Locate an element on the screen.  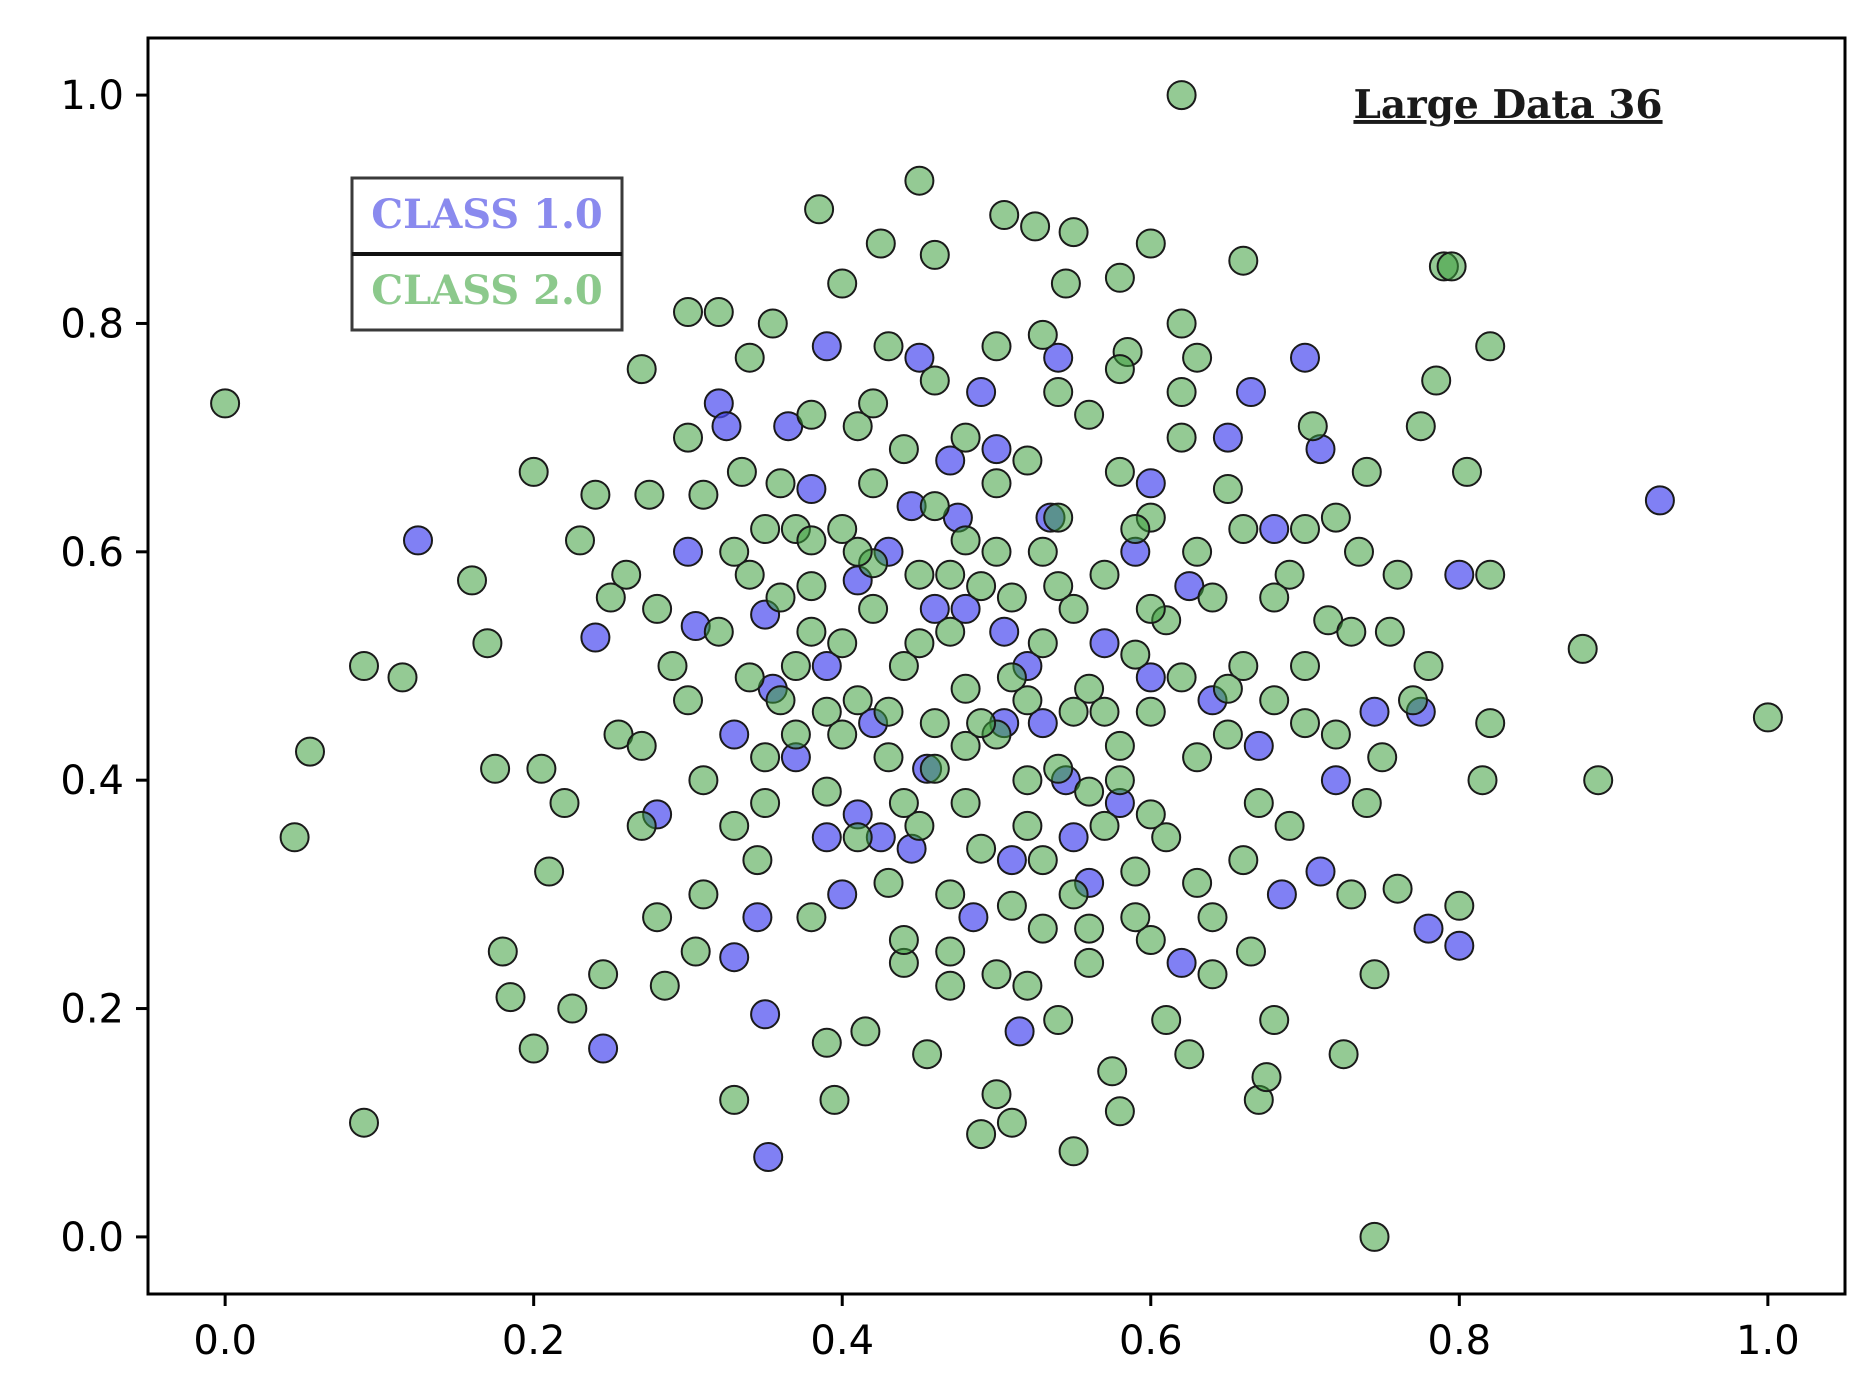
x-tick-label: 0.6 is located at coordinates (1151, 1341).